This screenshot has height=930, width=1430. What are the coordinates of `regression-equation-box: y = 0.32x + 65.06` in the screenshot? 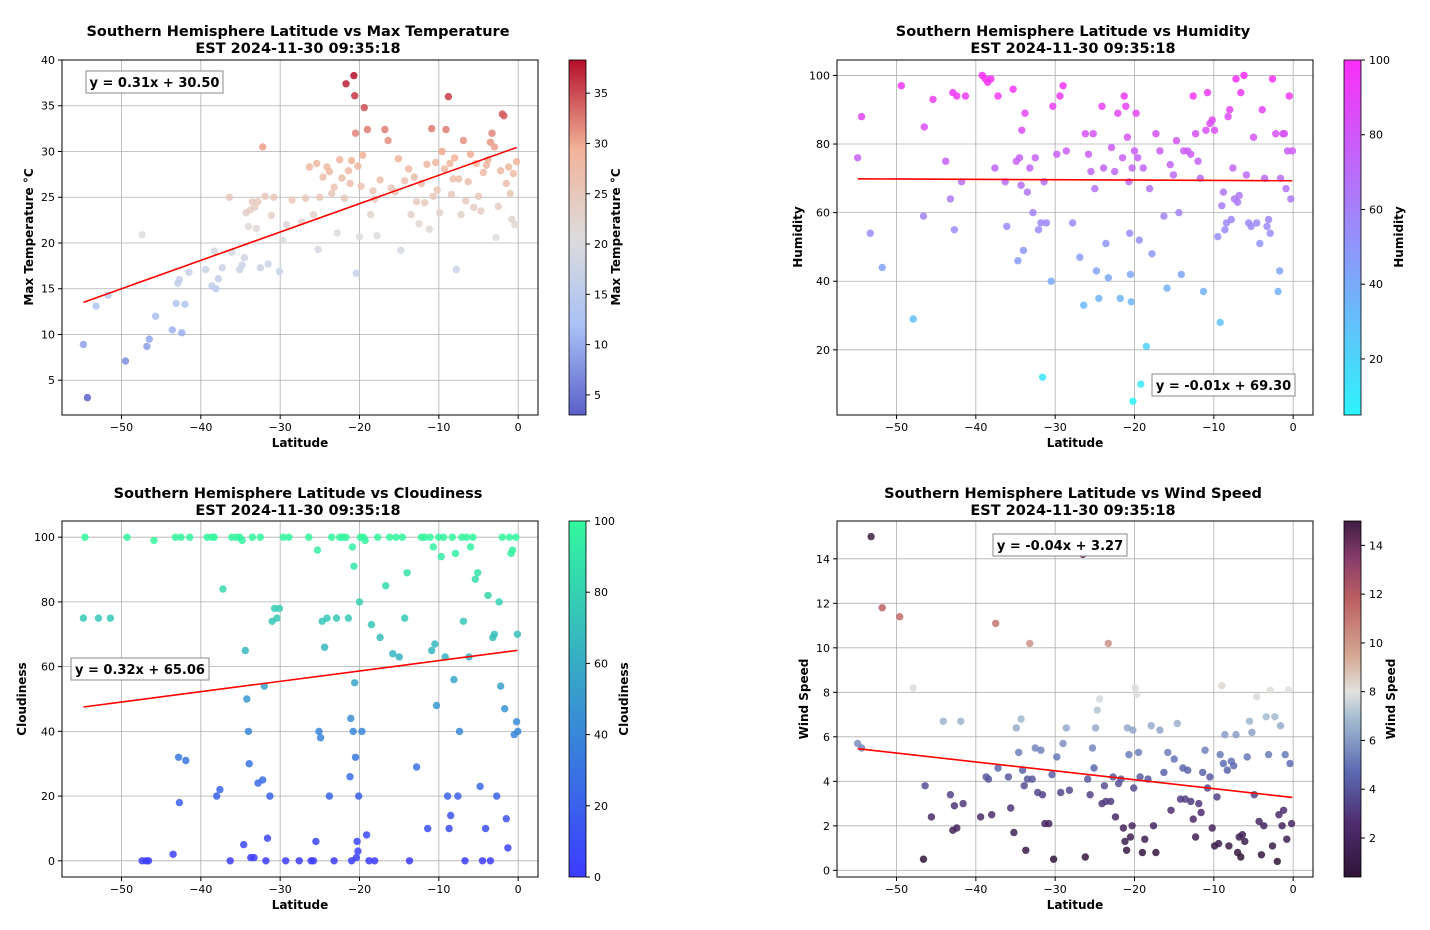 It's located at (140, 669).